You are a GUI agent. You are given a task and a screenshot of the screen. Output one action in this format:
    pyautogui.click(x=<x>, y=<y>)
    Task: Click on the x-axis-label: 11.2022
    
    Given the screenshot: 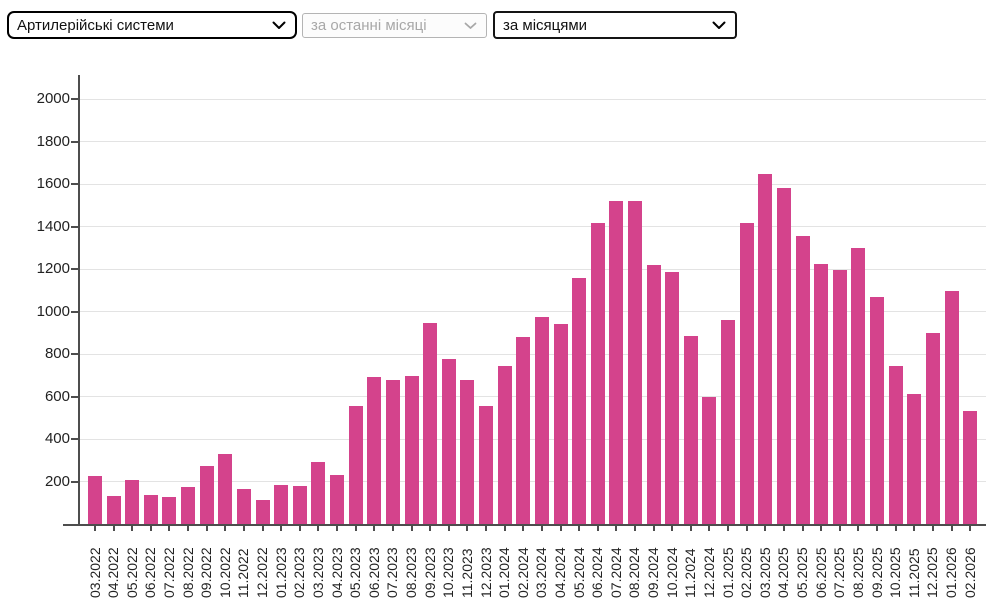 What is the action you would take?
    pyautogui.click(x=243, y=573)
    